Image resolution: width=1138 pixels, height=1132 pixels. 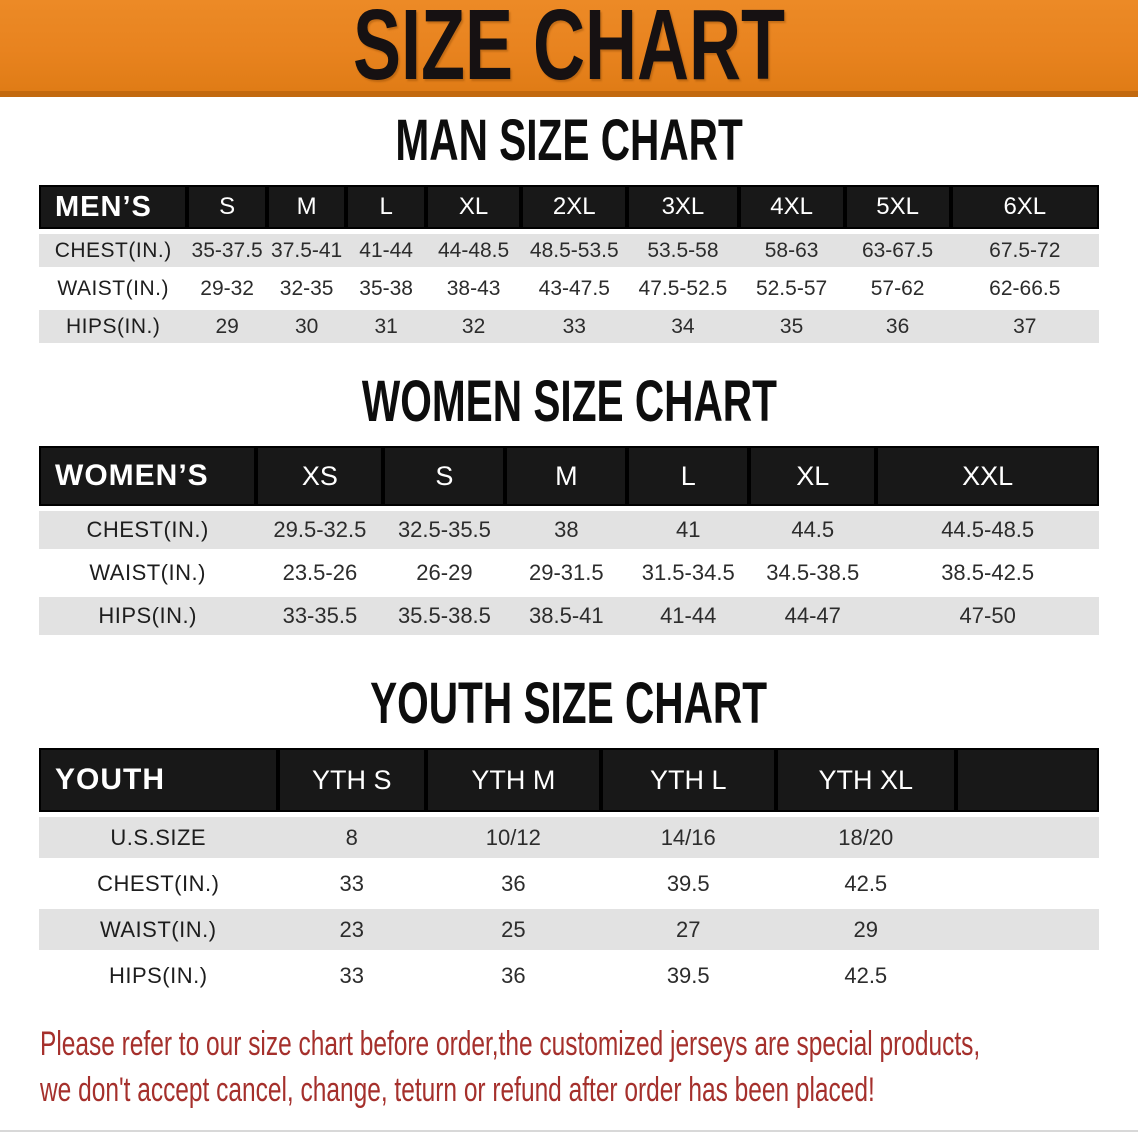 What do you see at coordinates (987, 616) in the screenshot?
I see `size-cell: 47-50` at bounding box center [987, 616].